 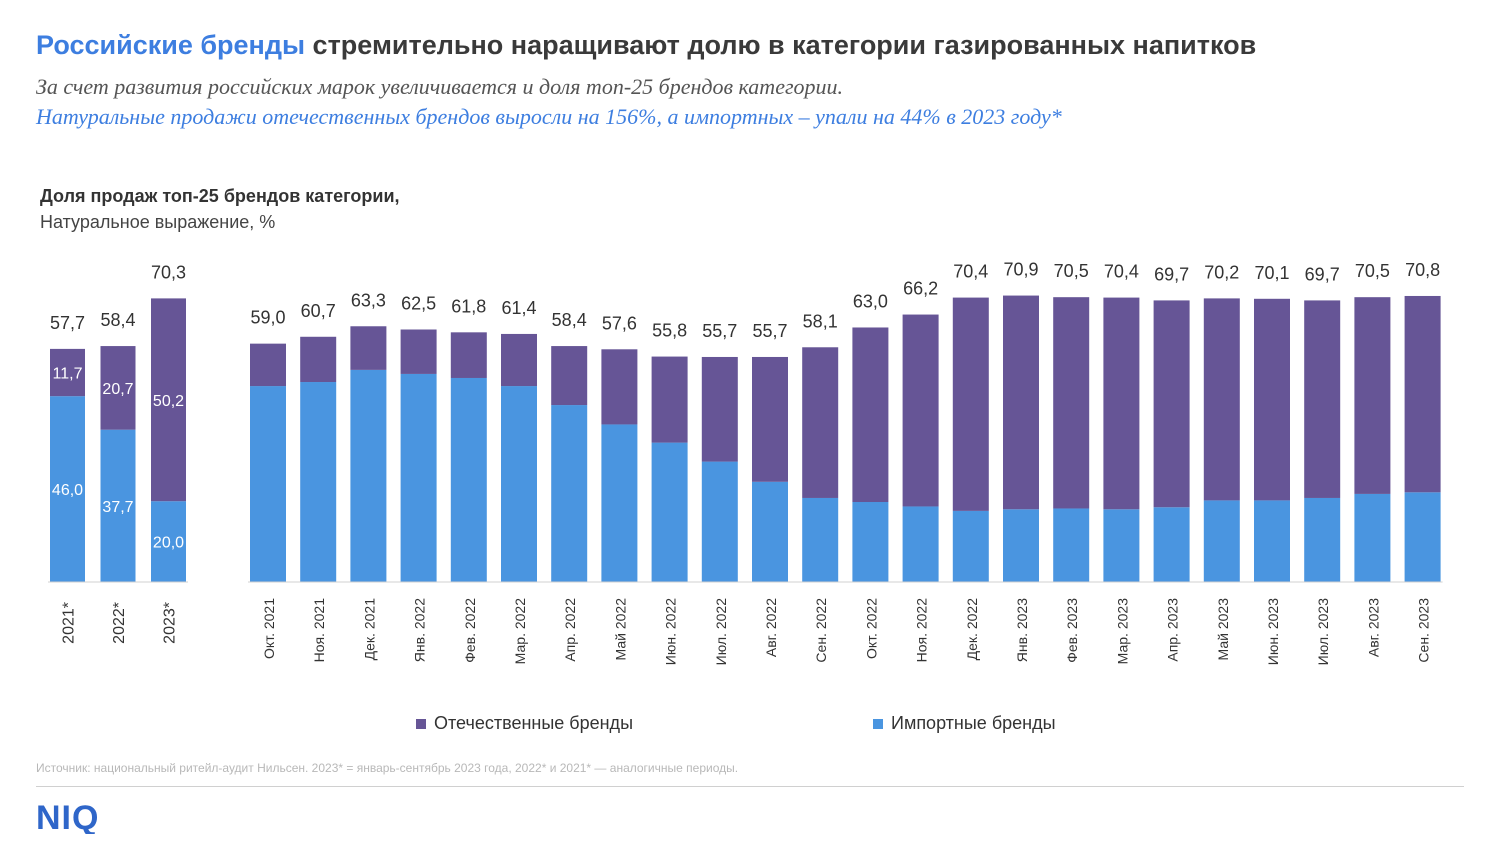 I want to click on data-label-annual-domestic: 50,2, so click(x=168, y=401).